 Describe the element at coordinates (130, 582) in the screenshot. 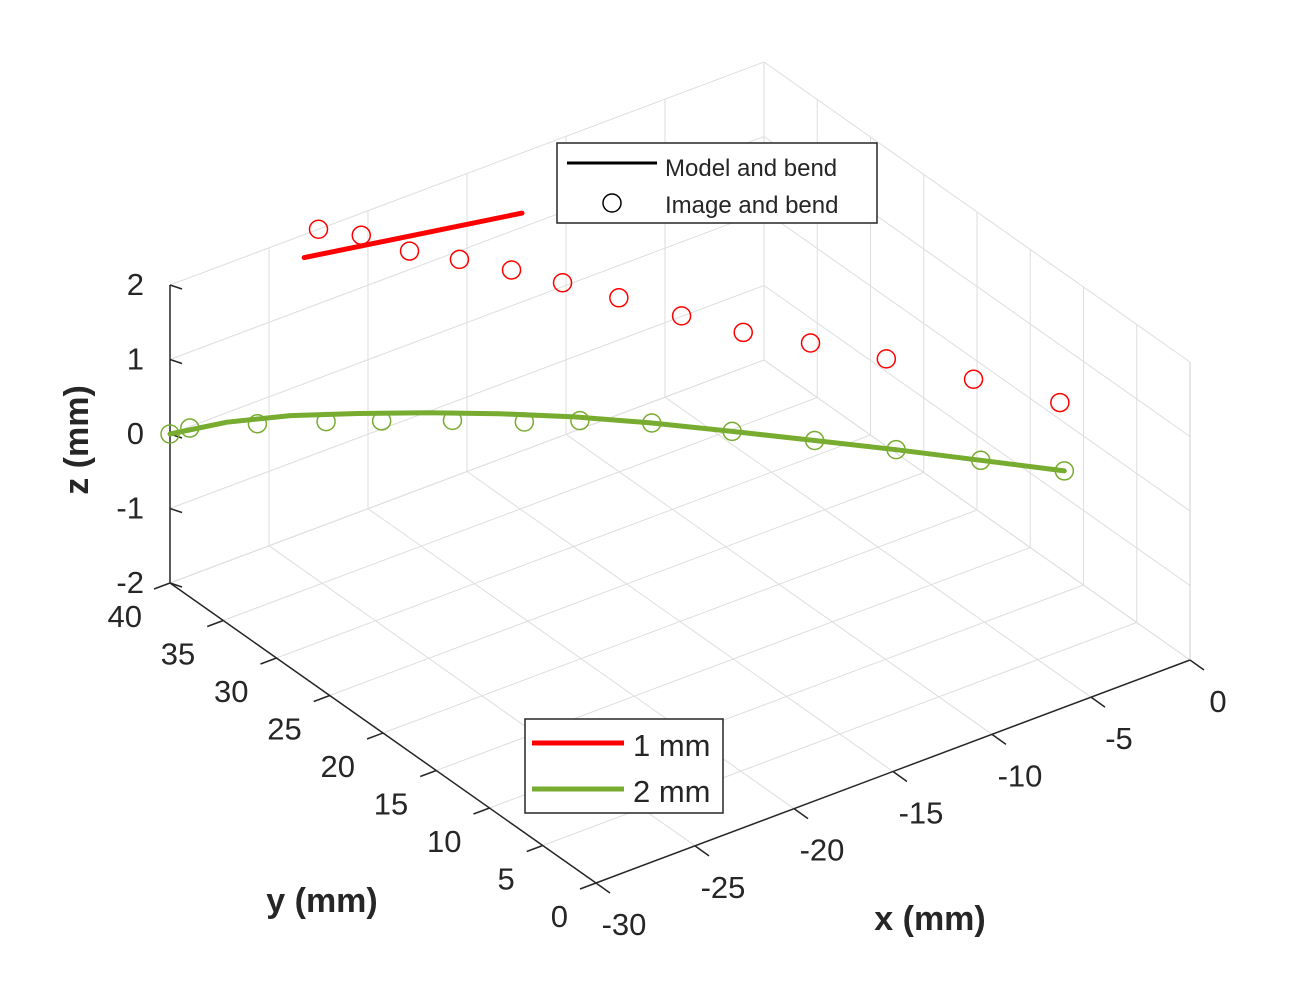

I see `z-tick-label: -2` at that location.